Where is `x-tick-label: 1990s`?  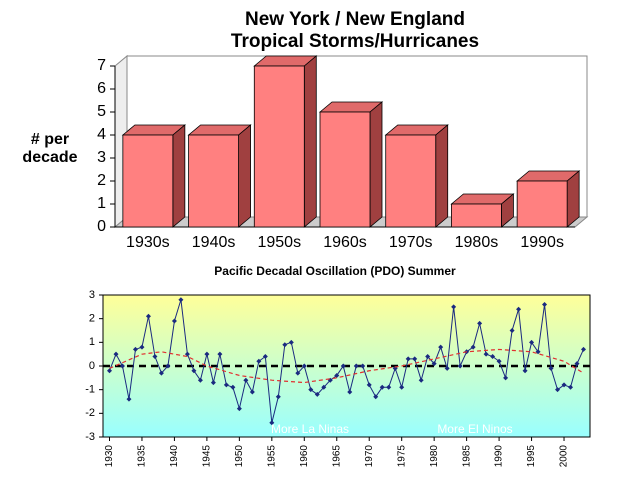
x-tick-label: 1990s is located at coordinates (542, 242).